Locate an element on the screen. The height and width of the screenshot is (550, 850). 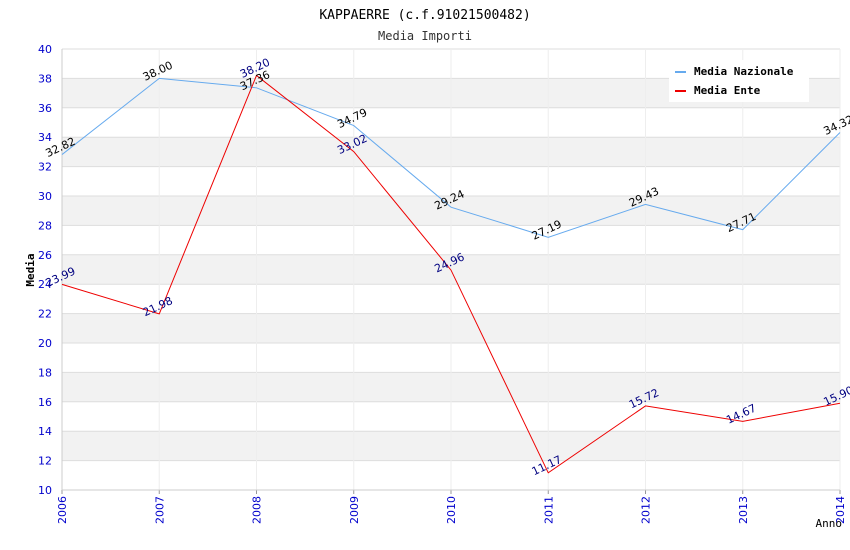
legend-label-media-nazionale: Media Nazionale is located at coordinates (744, 71).